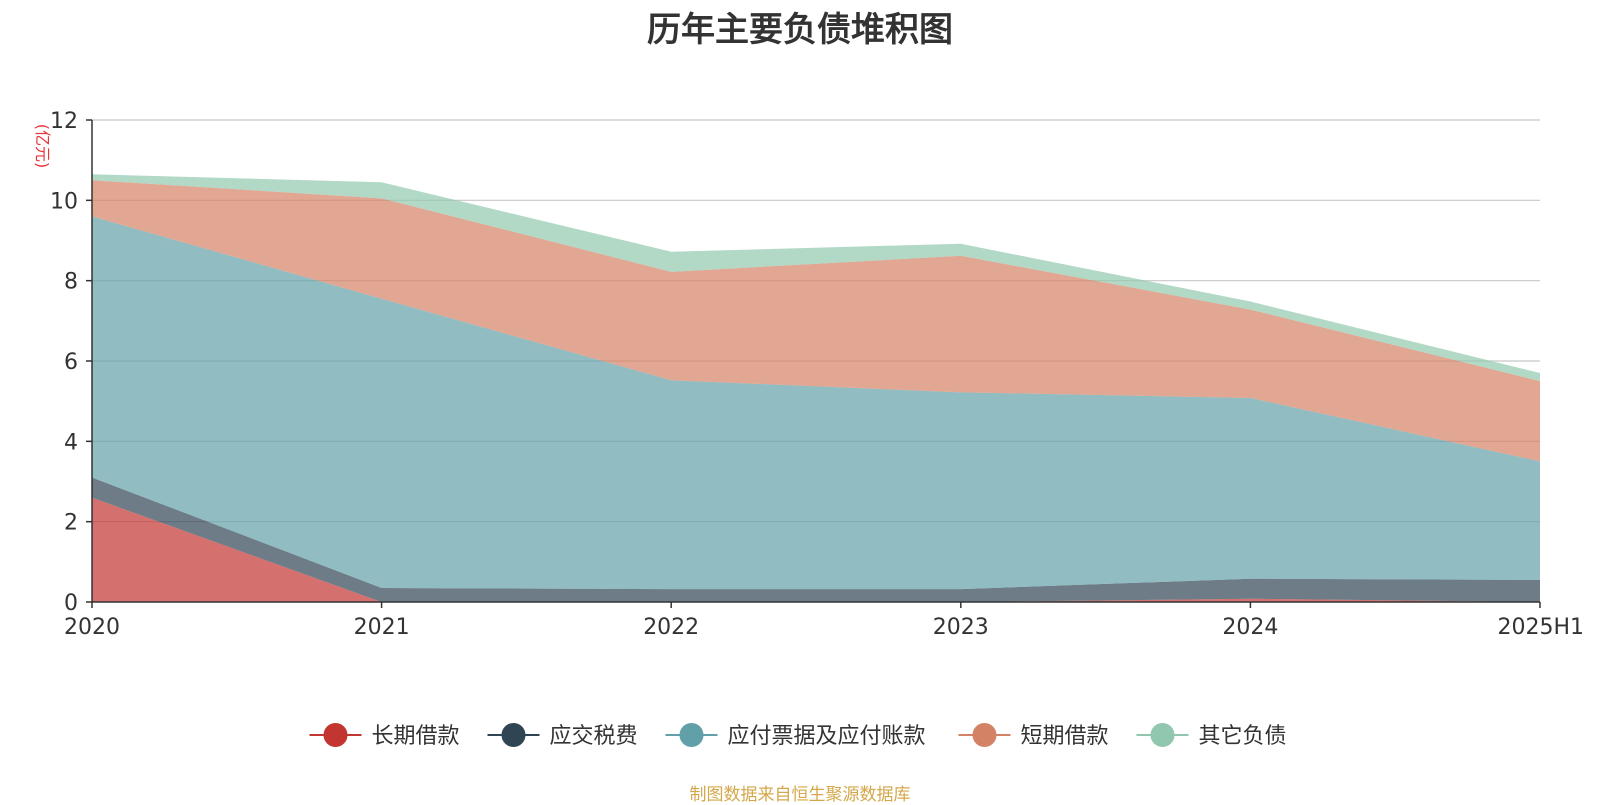 This screenshot has height=805, width=1600. Describe the element at coordinates (1250, 627) in the screenshot. I see `x-tick-label: 2024` at that location.